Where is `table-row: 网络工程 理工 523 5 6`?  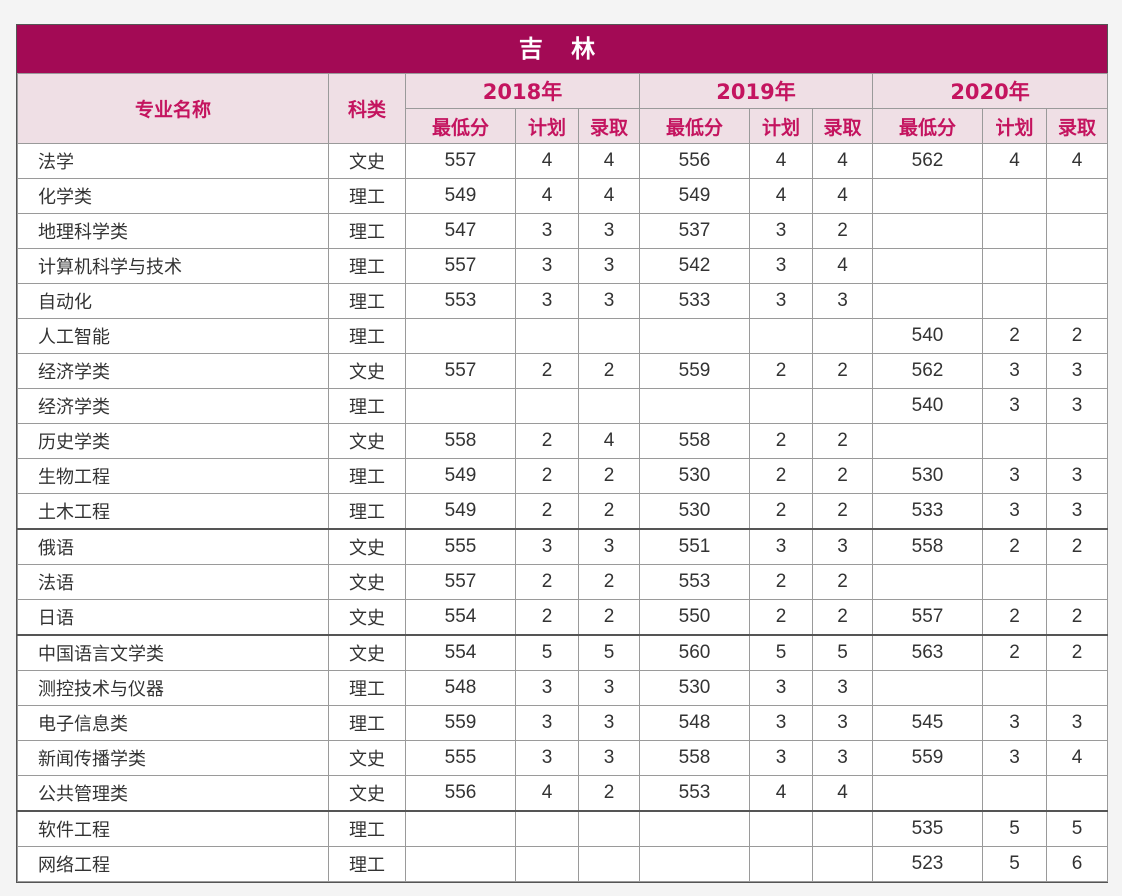
table-row: 网络工程 理工 523 5 6 is located at coordinates (563, 864).